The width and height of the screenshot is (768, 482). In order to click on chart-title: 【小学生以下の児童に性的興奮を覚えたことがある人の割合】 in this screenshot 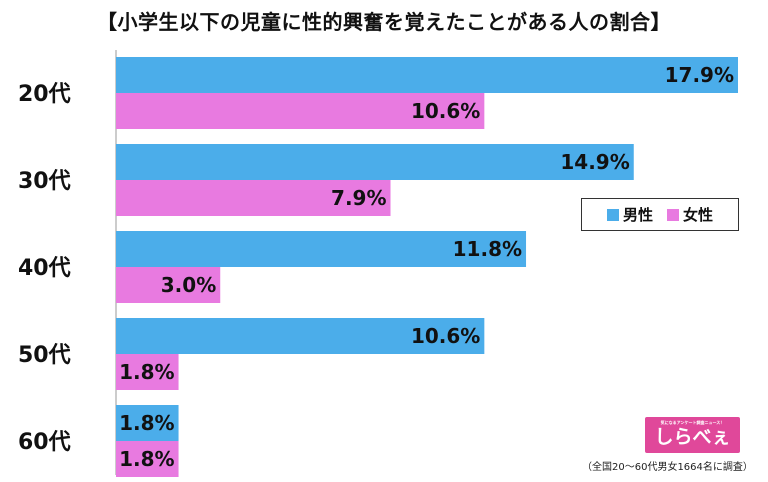, I will do `click(384, 22)`.